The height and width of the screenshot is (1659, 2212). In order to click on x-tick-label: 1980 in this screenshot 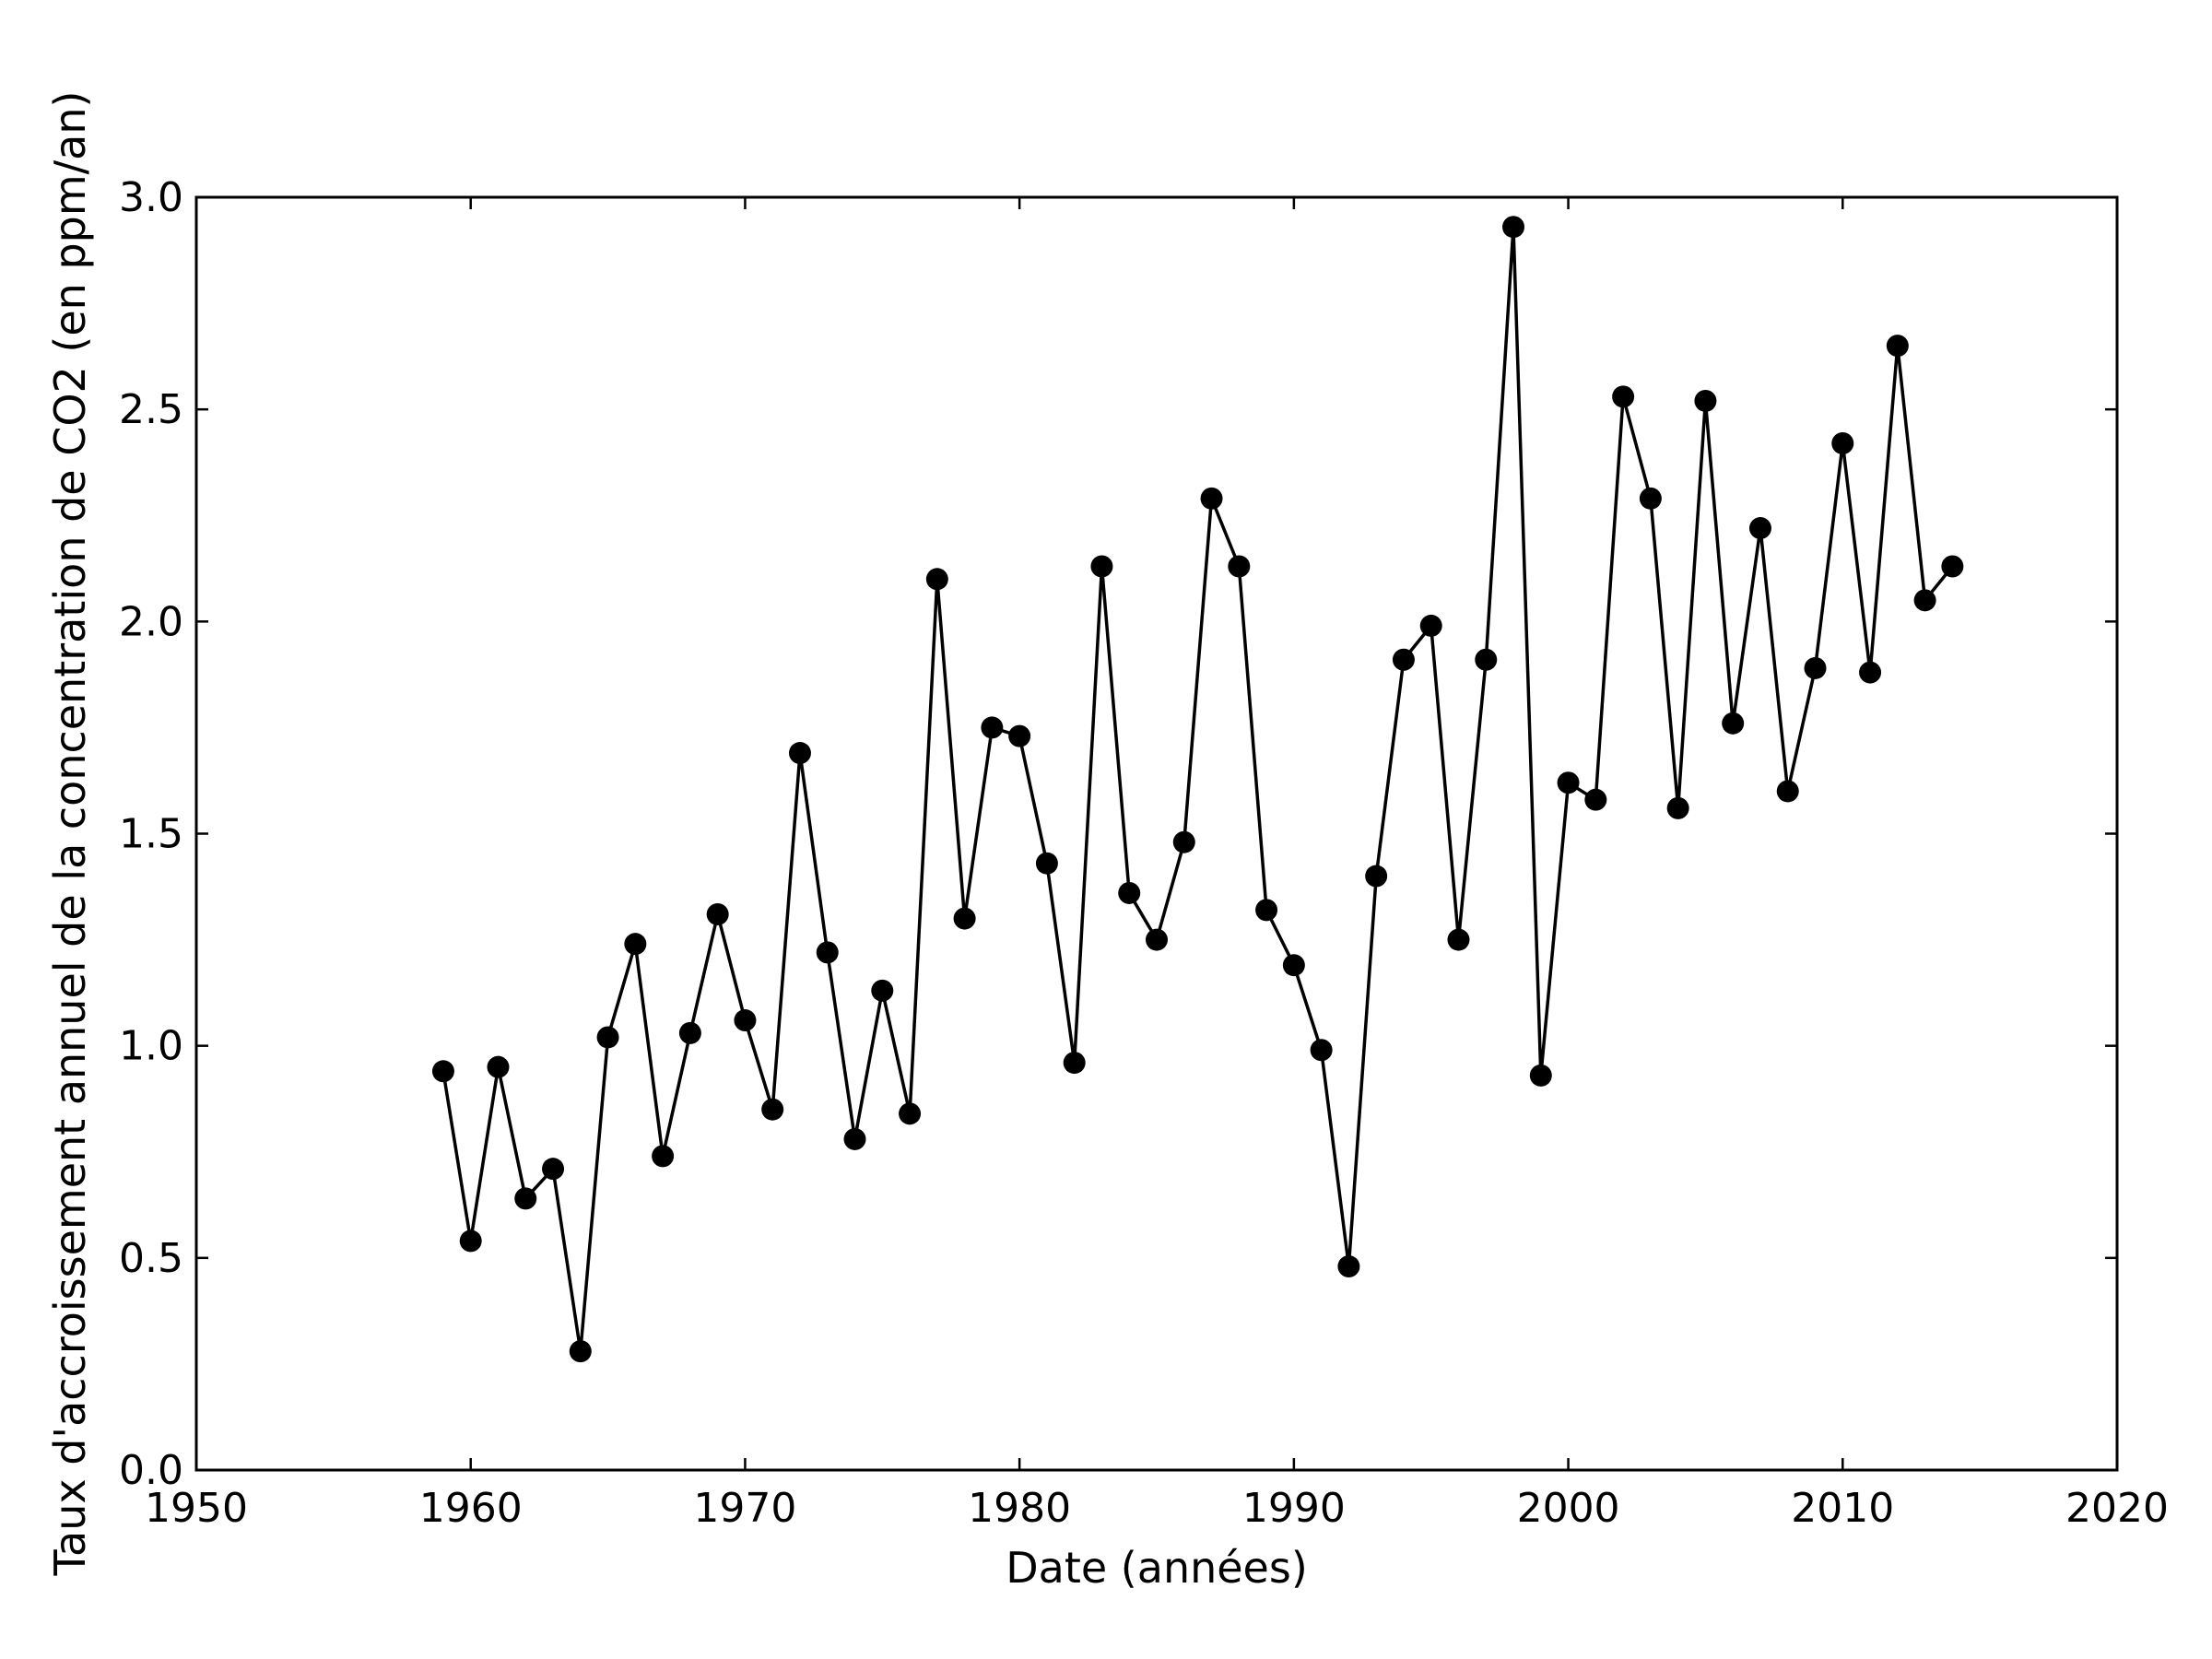, I will do `click(1019, 1508)`.